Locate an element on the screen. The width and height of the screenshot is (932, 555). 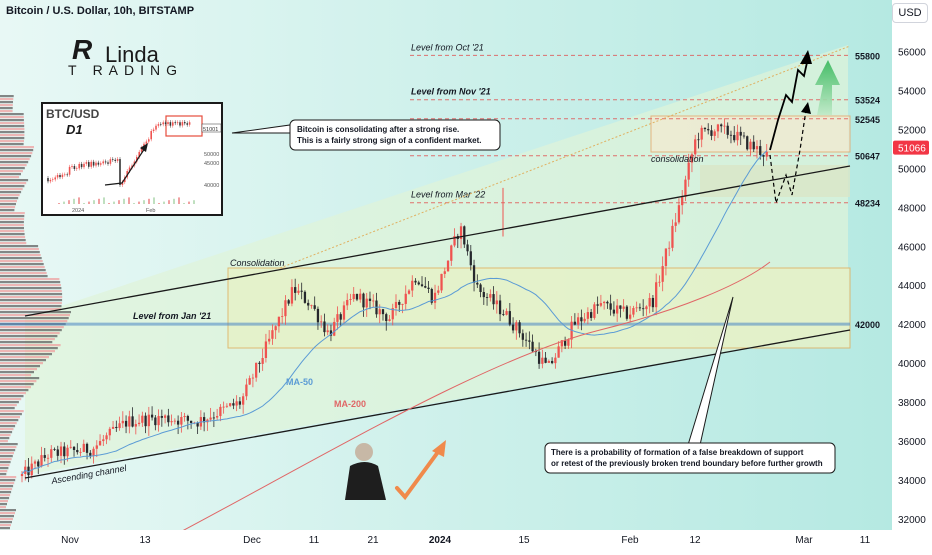
big-green-arrow is located at coordinates (827, 87).